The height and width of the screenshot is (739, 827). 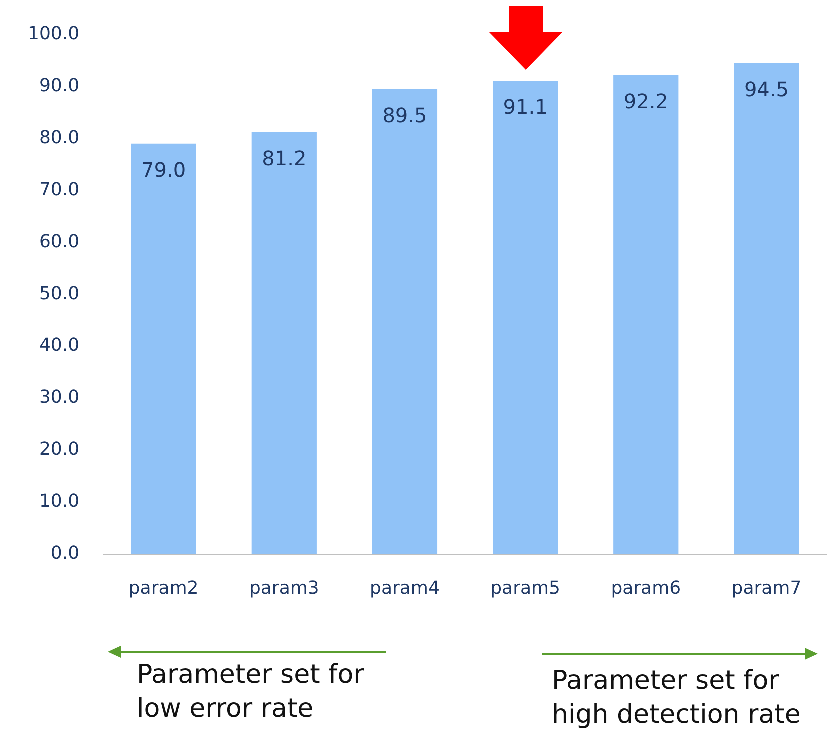 What do you see at coordinates (766, 90) in the screenshot?
I see `data-label: 94.5` at bounding box center [766, 90].